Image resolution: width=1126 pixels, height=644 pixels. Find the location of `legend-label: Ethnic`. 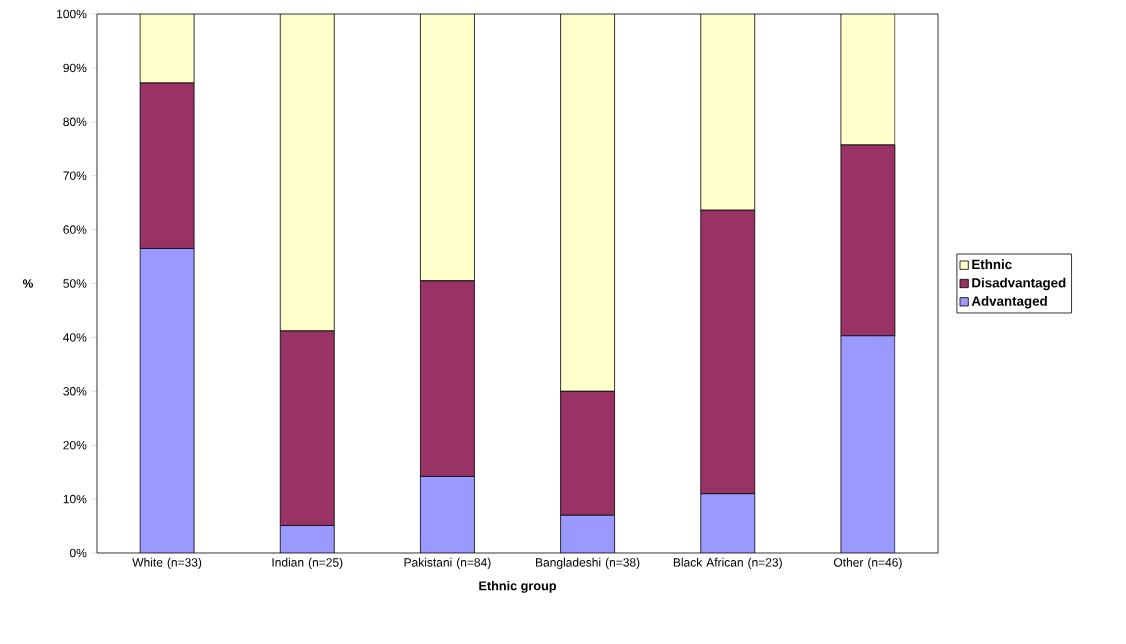

legend-label: Ethnic is located at coordinates (992, 264).